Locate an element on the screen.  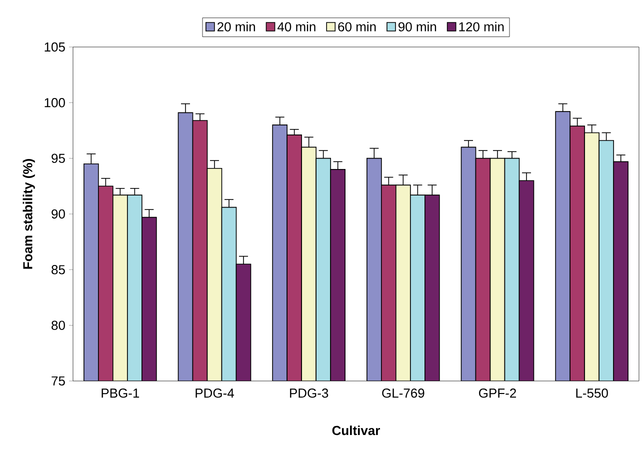
x-tick-label: L-550 is located at coordinates (592, 393).